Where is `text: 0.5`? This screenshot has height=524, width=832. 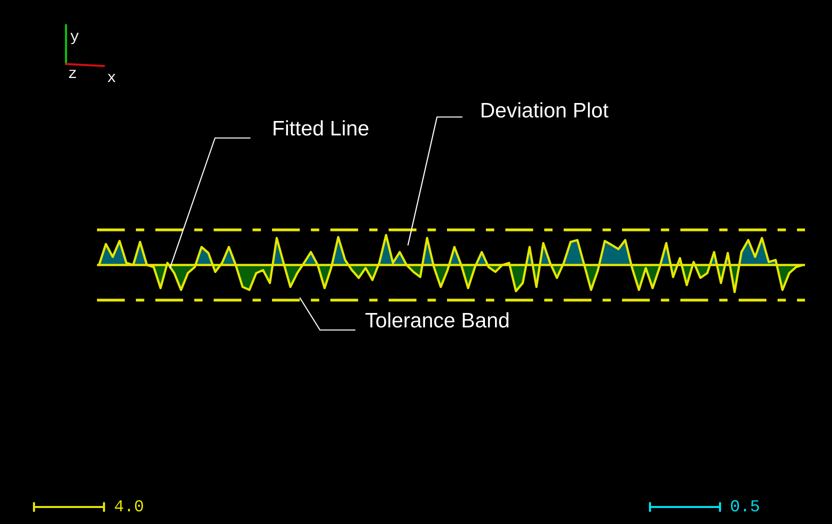 text: 0.5 is located at coordinates (745, 506).